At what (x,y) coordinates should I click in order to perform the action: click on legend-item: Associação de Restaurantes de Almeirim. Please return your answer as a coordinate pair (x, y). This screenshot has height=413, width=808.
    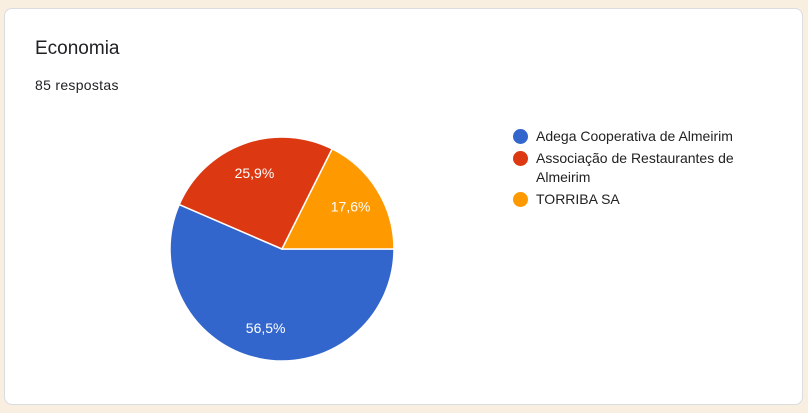
    Looking at the image, I should click on (640, 168).